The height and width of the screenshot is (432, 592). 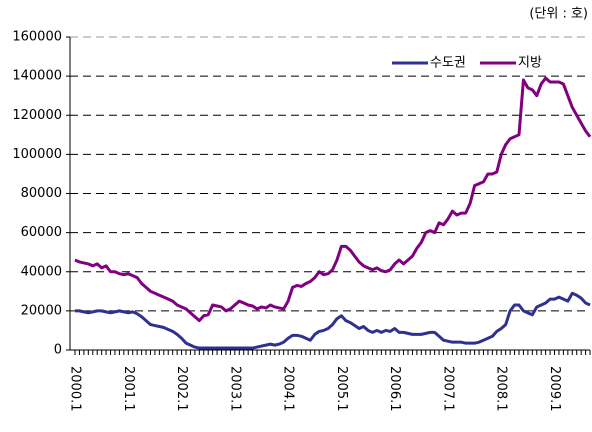 What do you see at coordinates (448, 63) in the screenshot?
I see `legend-label: 수도권` at bounding box center [448, 63].